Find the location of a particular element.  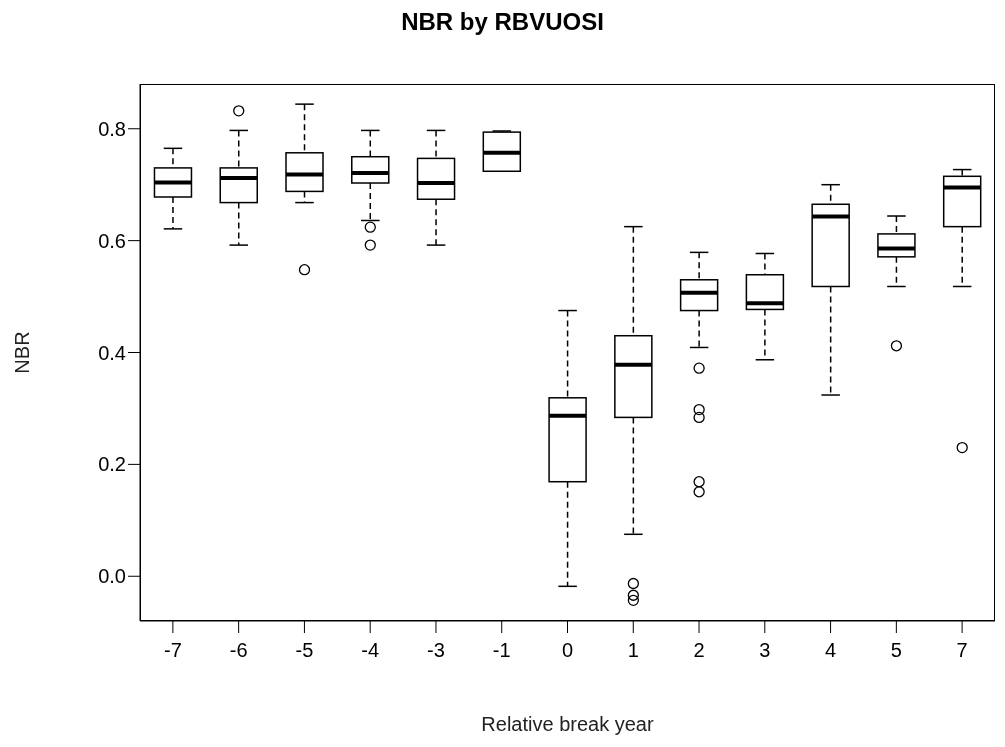

y-tick-label: 0.8 is located at coordinates (112, 128).